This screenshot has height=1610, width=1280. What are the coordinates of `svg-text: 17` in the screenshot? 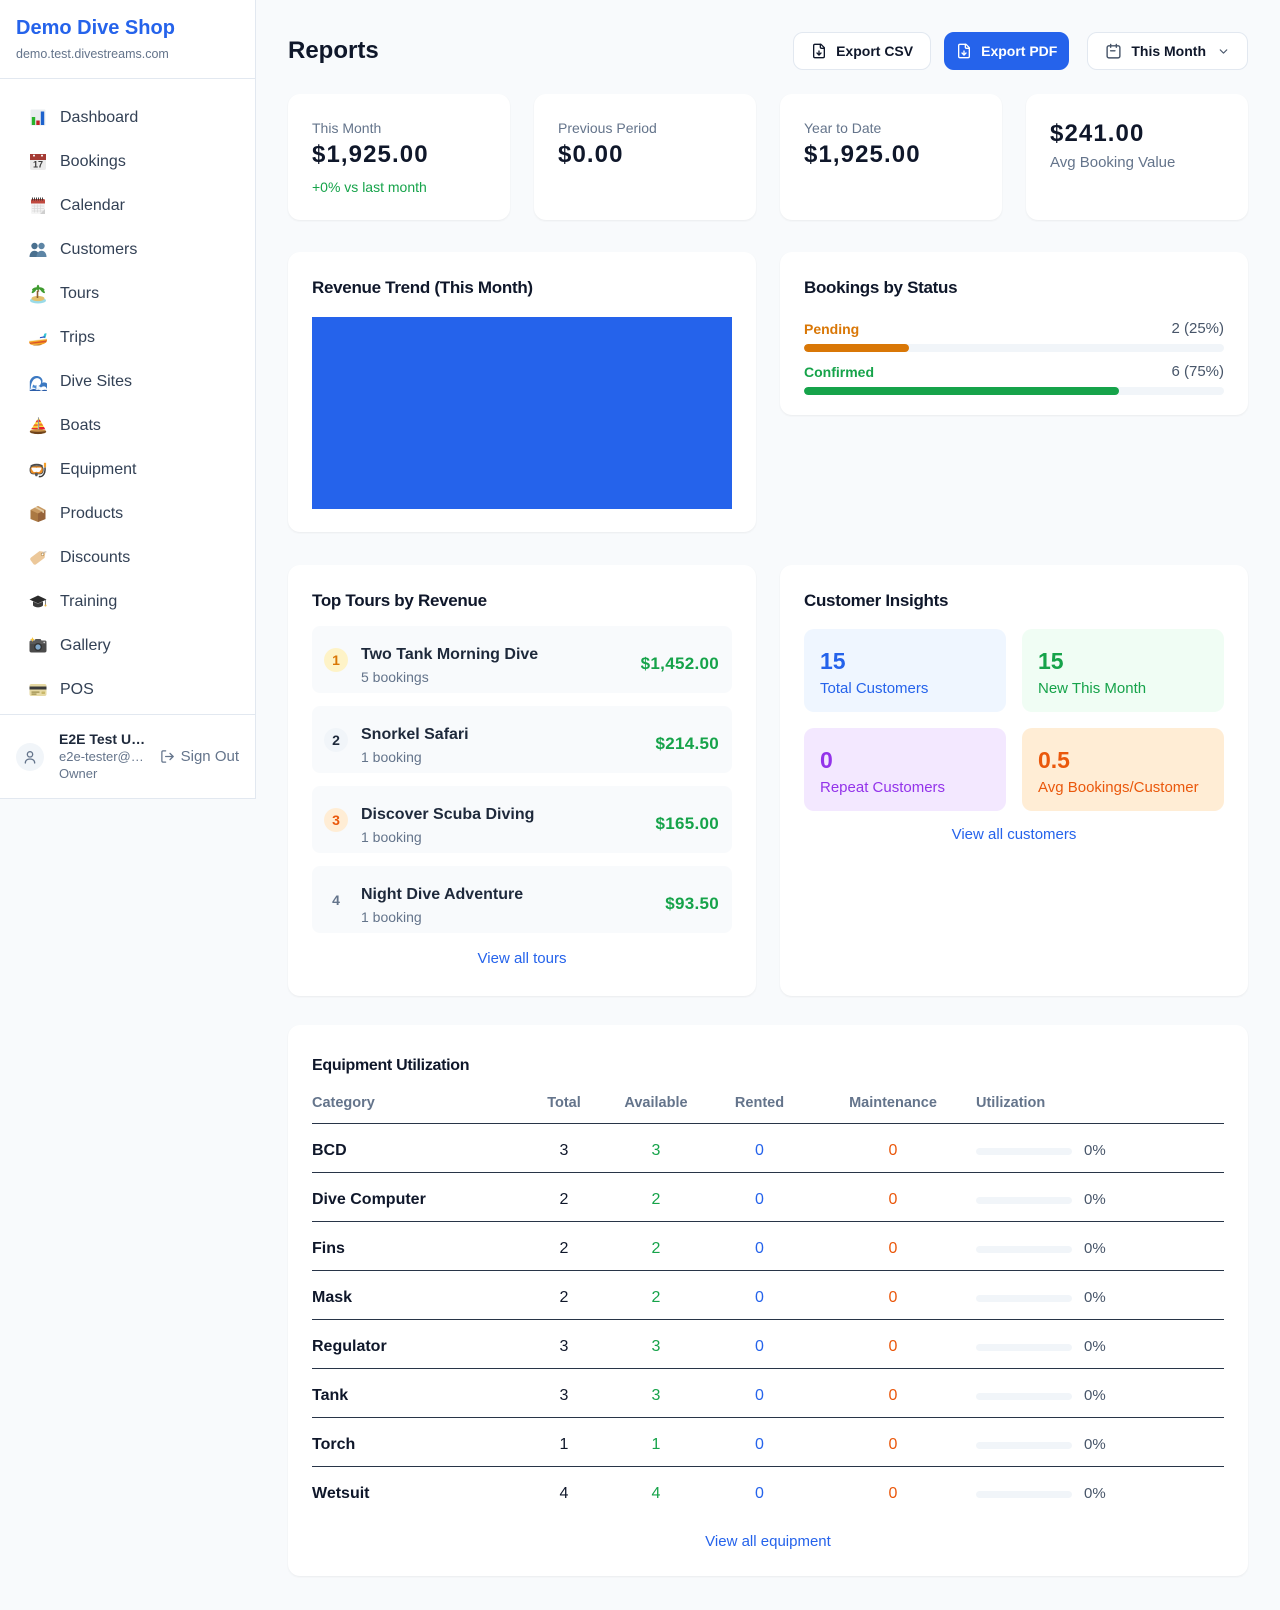 It's located at (38, 165).